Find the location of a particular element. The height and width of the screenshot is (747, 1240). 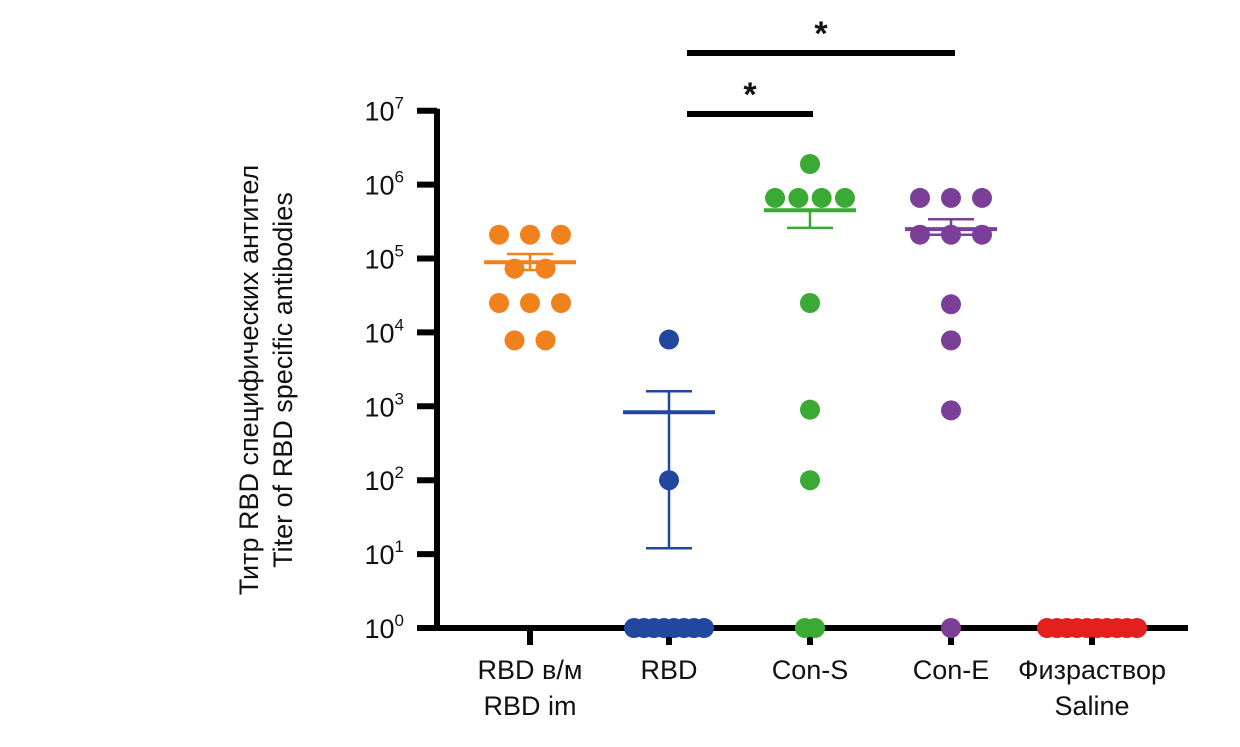

y-tick-label: 10² is located at coordinates (384, 479).